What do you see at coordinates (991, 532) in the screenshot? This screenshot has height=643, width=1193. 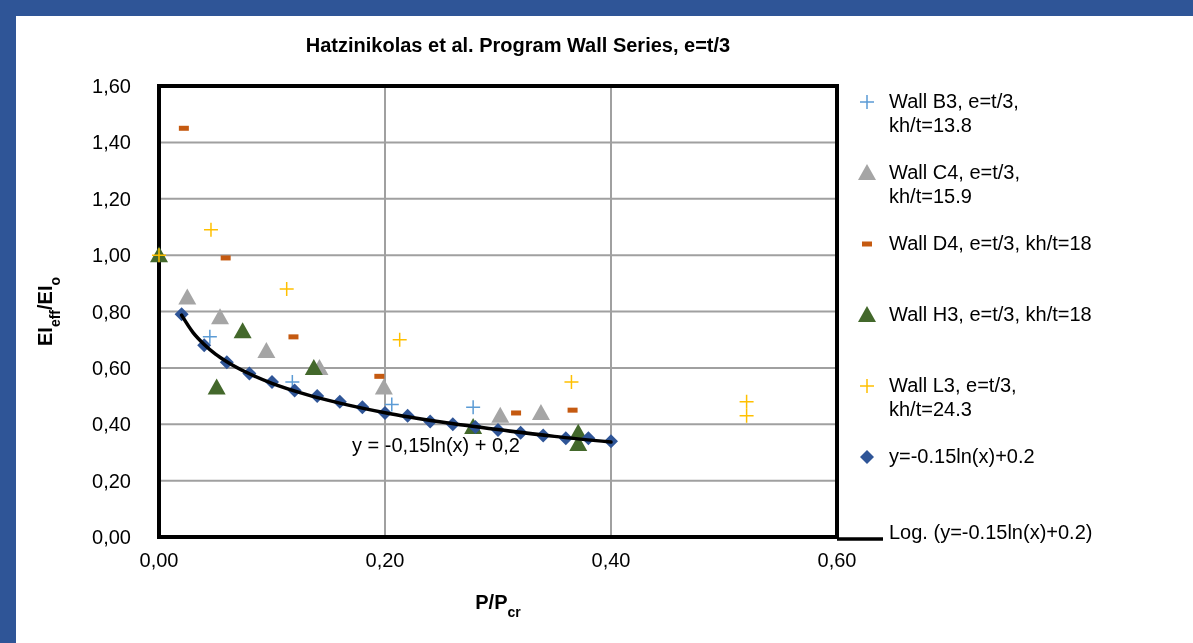 I see `legend-label: Log. (y=-0.15ln(x)+0.2)` at bounding box center [991, 532].